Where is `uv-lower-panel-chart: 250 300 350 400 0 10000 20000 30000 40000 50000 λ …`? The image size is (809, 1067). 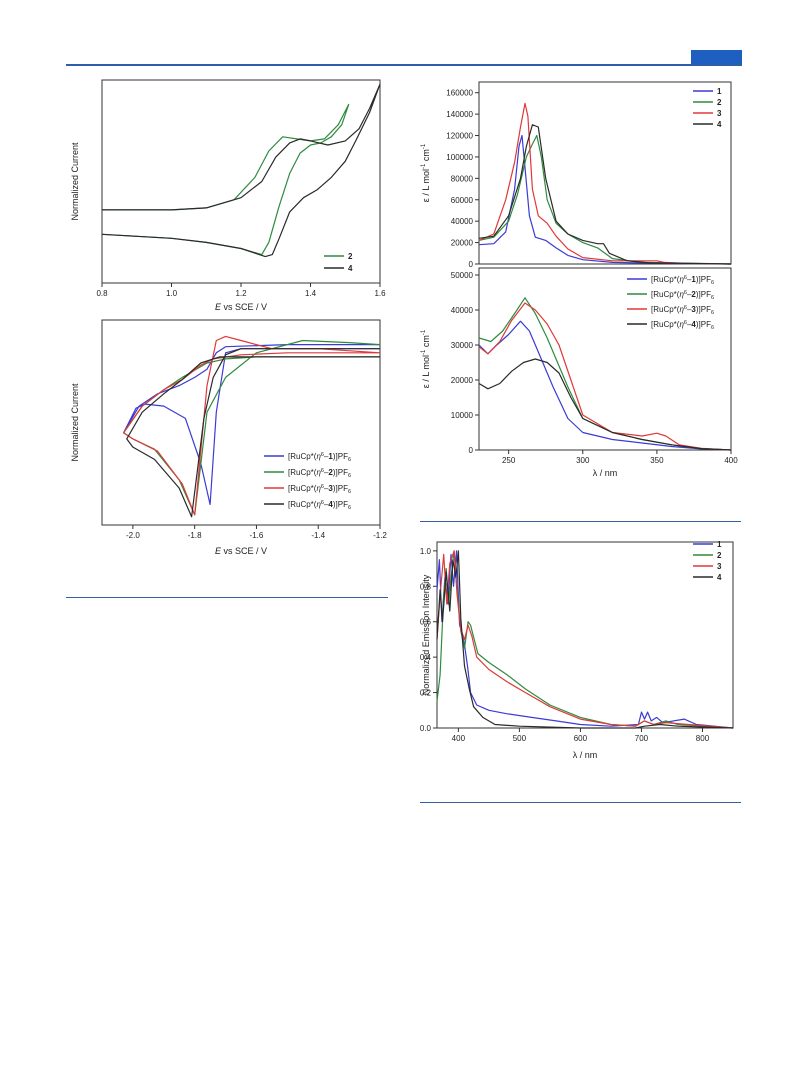
uv-lower-panel-chart: 250 300 350 400 0 10000 20000 30000 40000 50000 λ … is located at coordinates (579, 372).